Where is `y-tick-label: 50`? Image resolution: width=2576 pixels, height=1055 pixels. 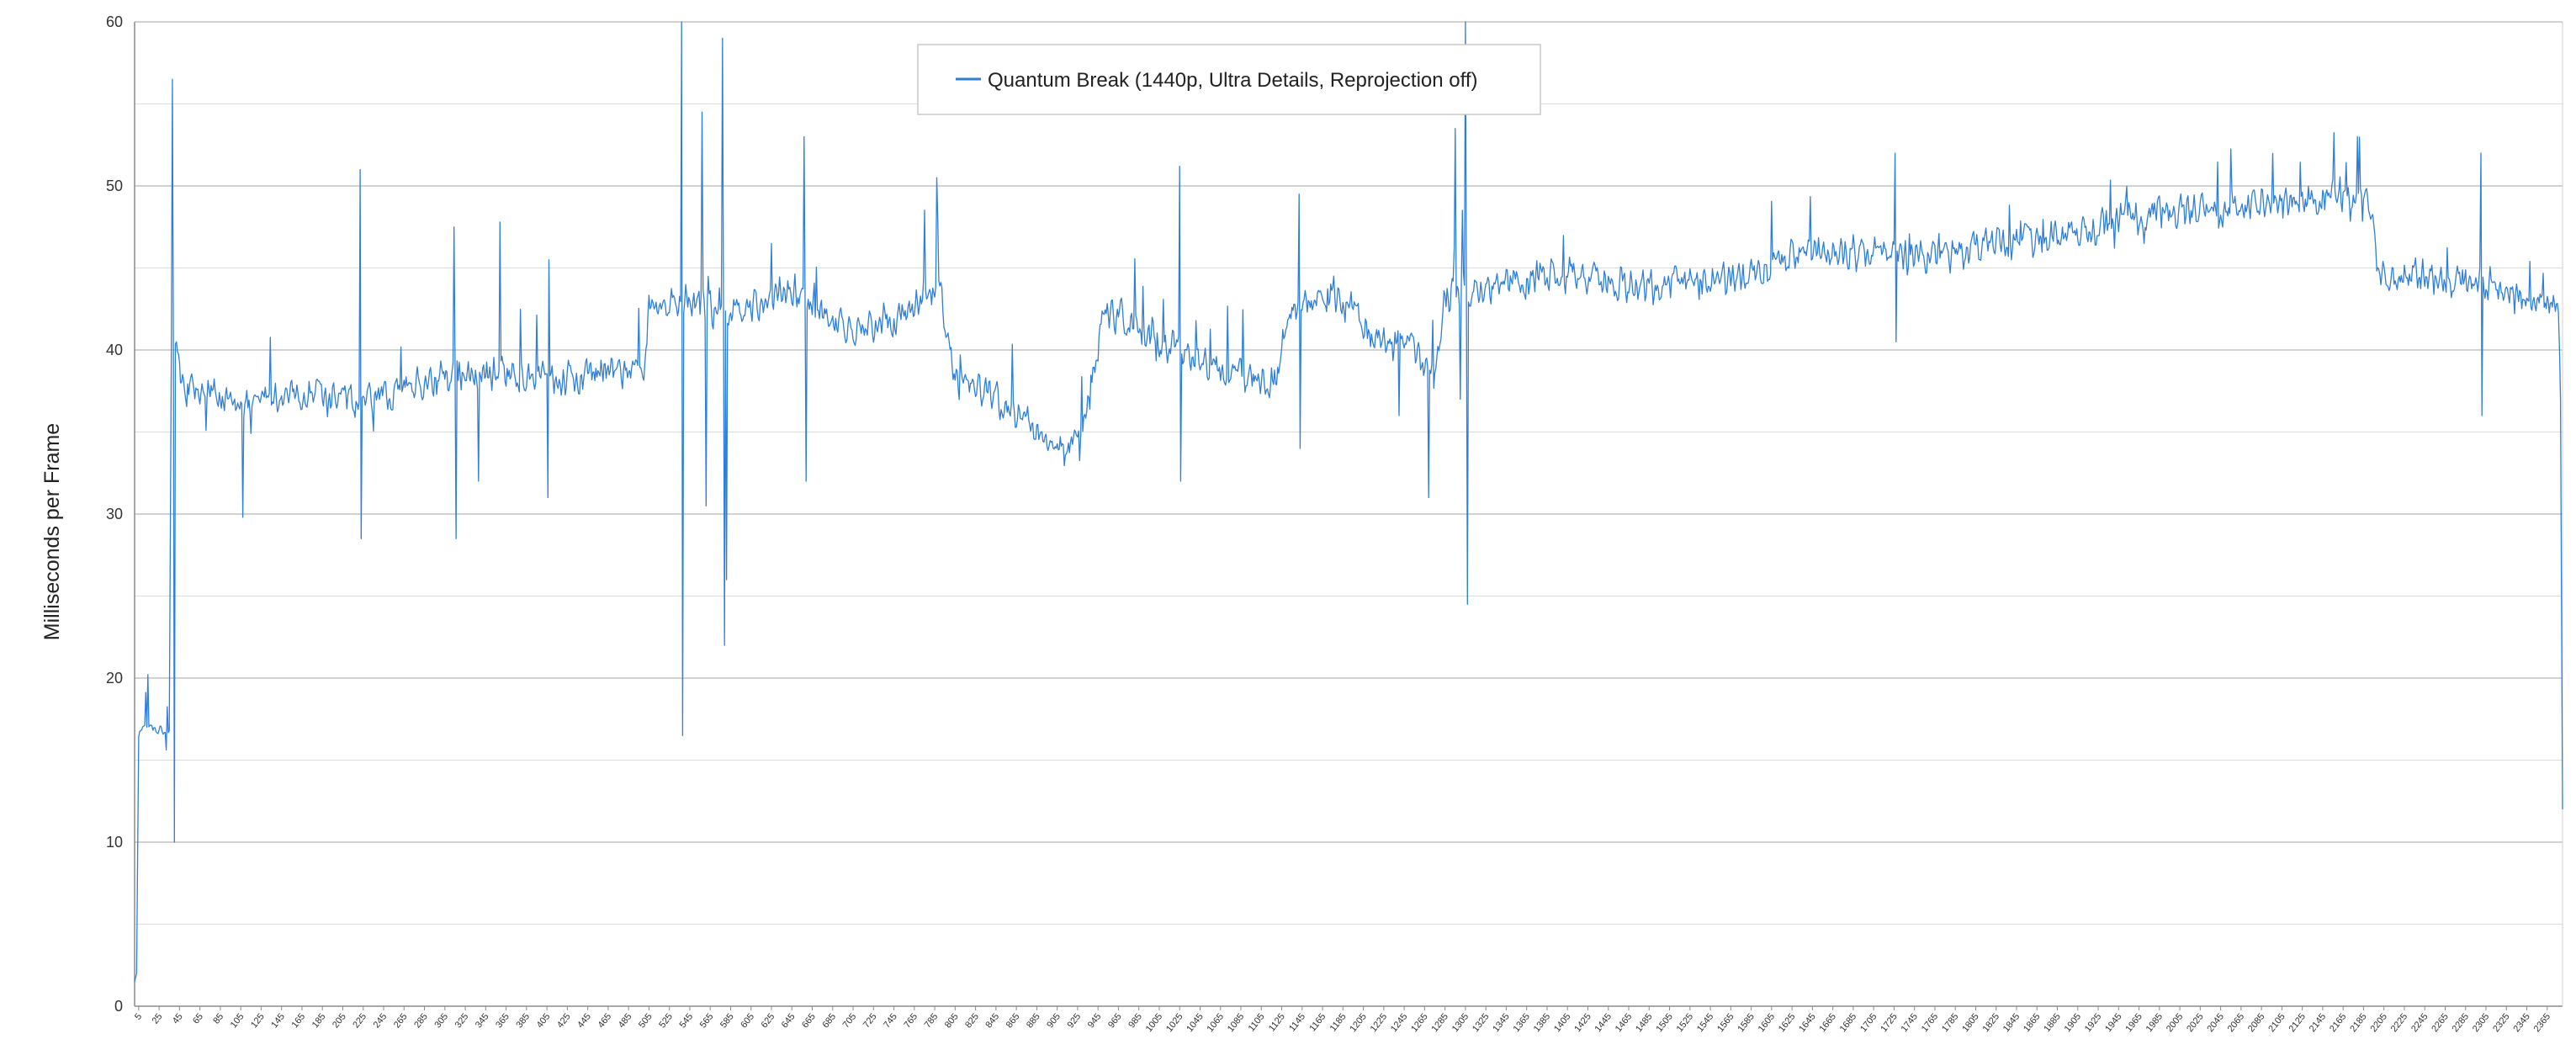 y-tick-label: 50 is located at coordinates (115, 186).